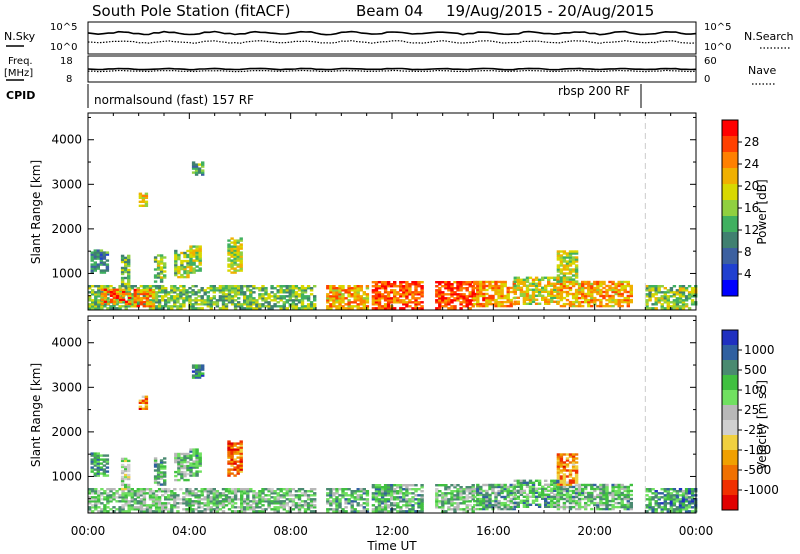  Describe the element at coordinates (717, 47) in the screenshot. I see `noise-tick-right-low: 10^0` at that location.